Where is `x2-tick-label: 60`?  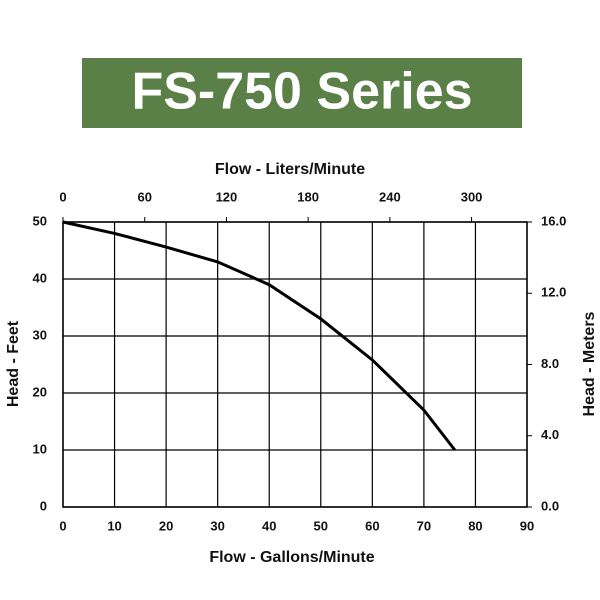 x2-tick-label: 60 is located at coordinates (144, 196).